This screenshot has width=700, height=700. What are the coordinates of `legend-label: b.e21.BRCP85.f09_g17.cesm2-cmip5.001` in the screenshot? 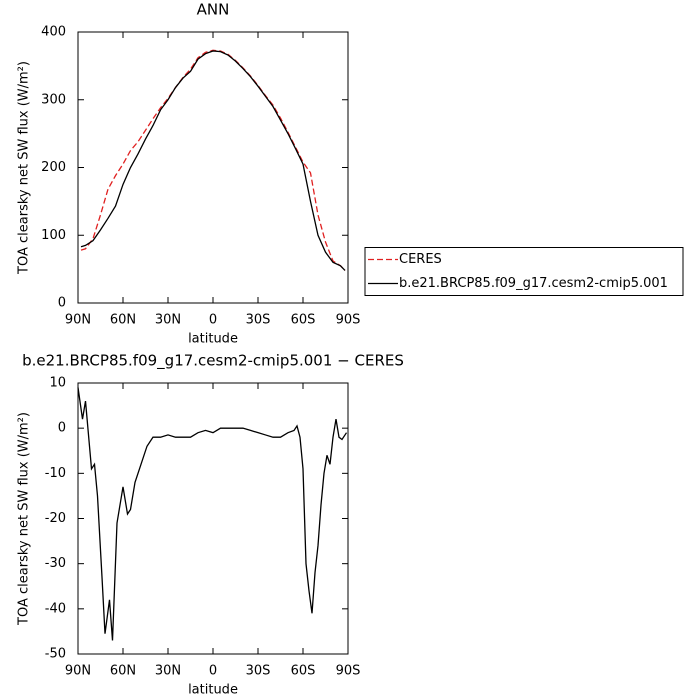 It's located at (533, 283).